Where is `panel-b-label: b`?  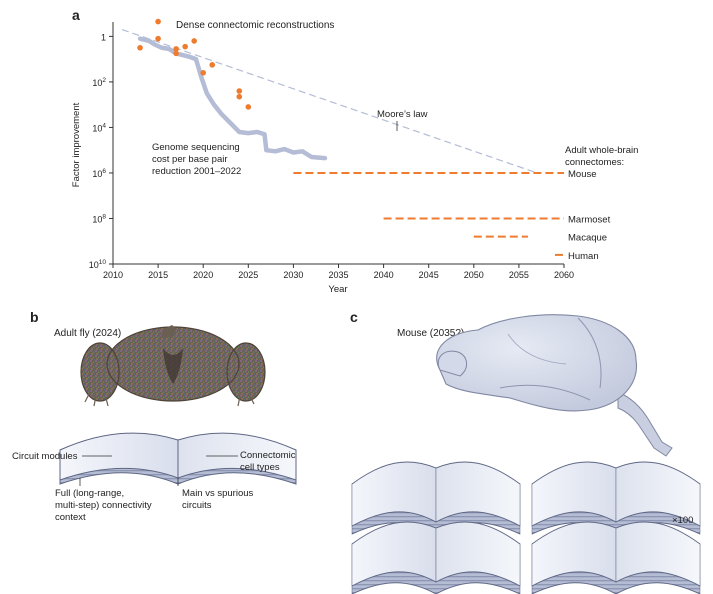
panel-b-label: b is located at coordinates (34, 317).